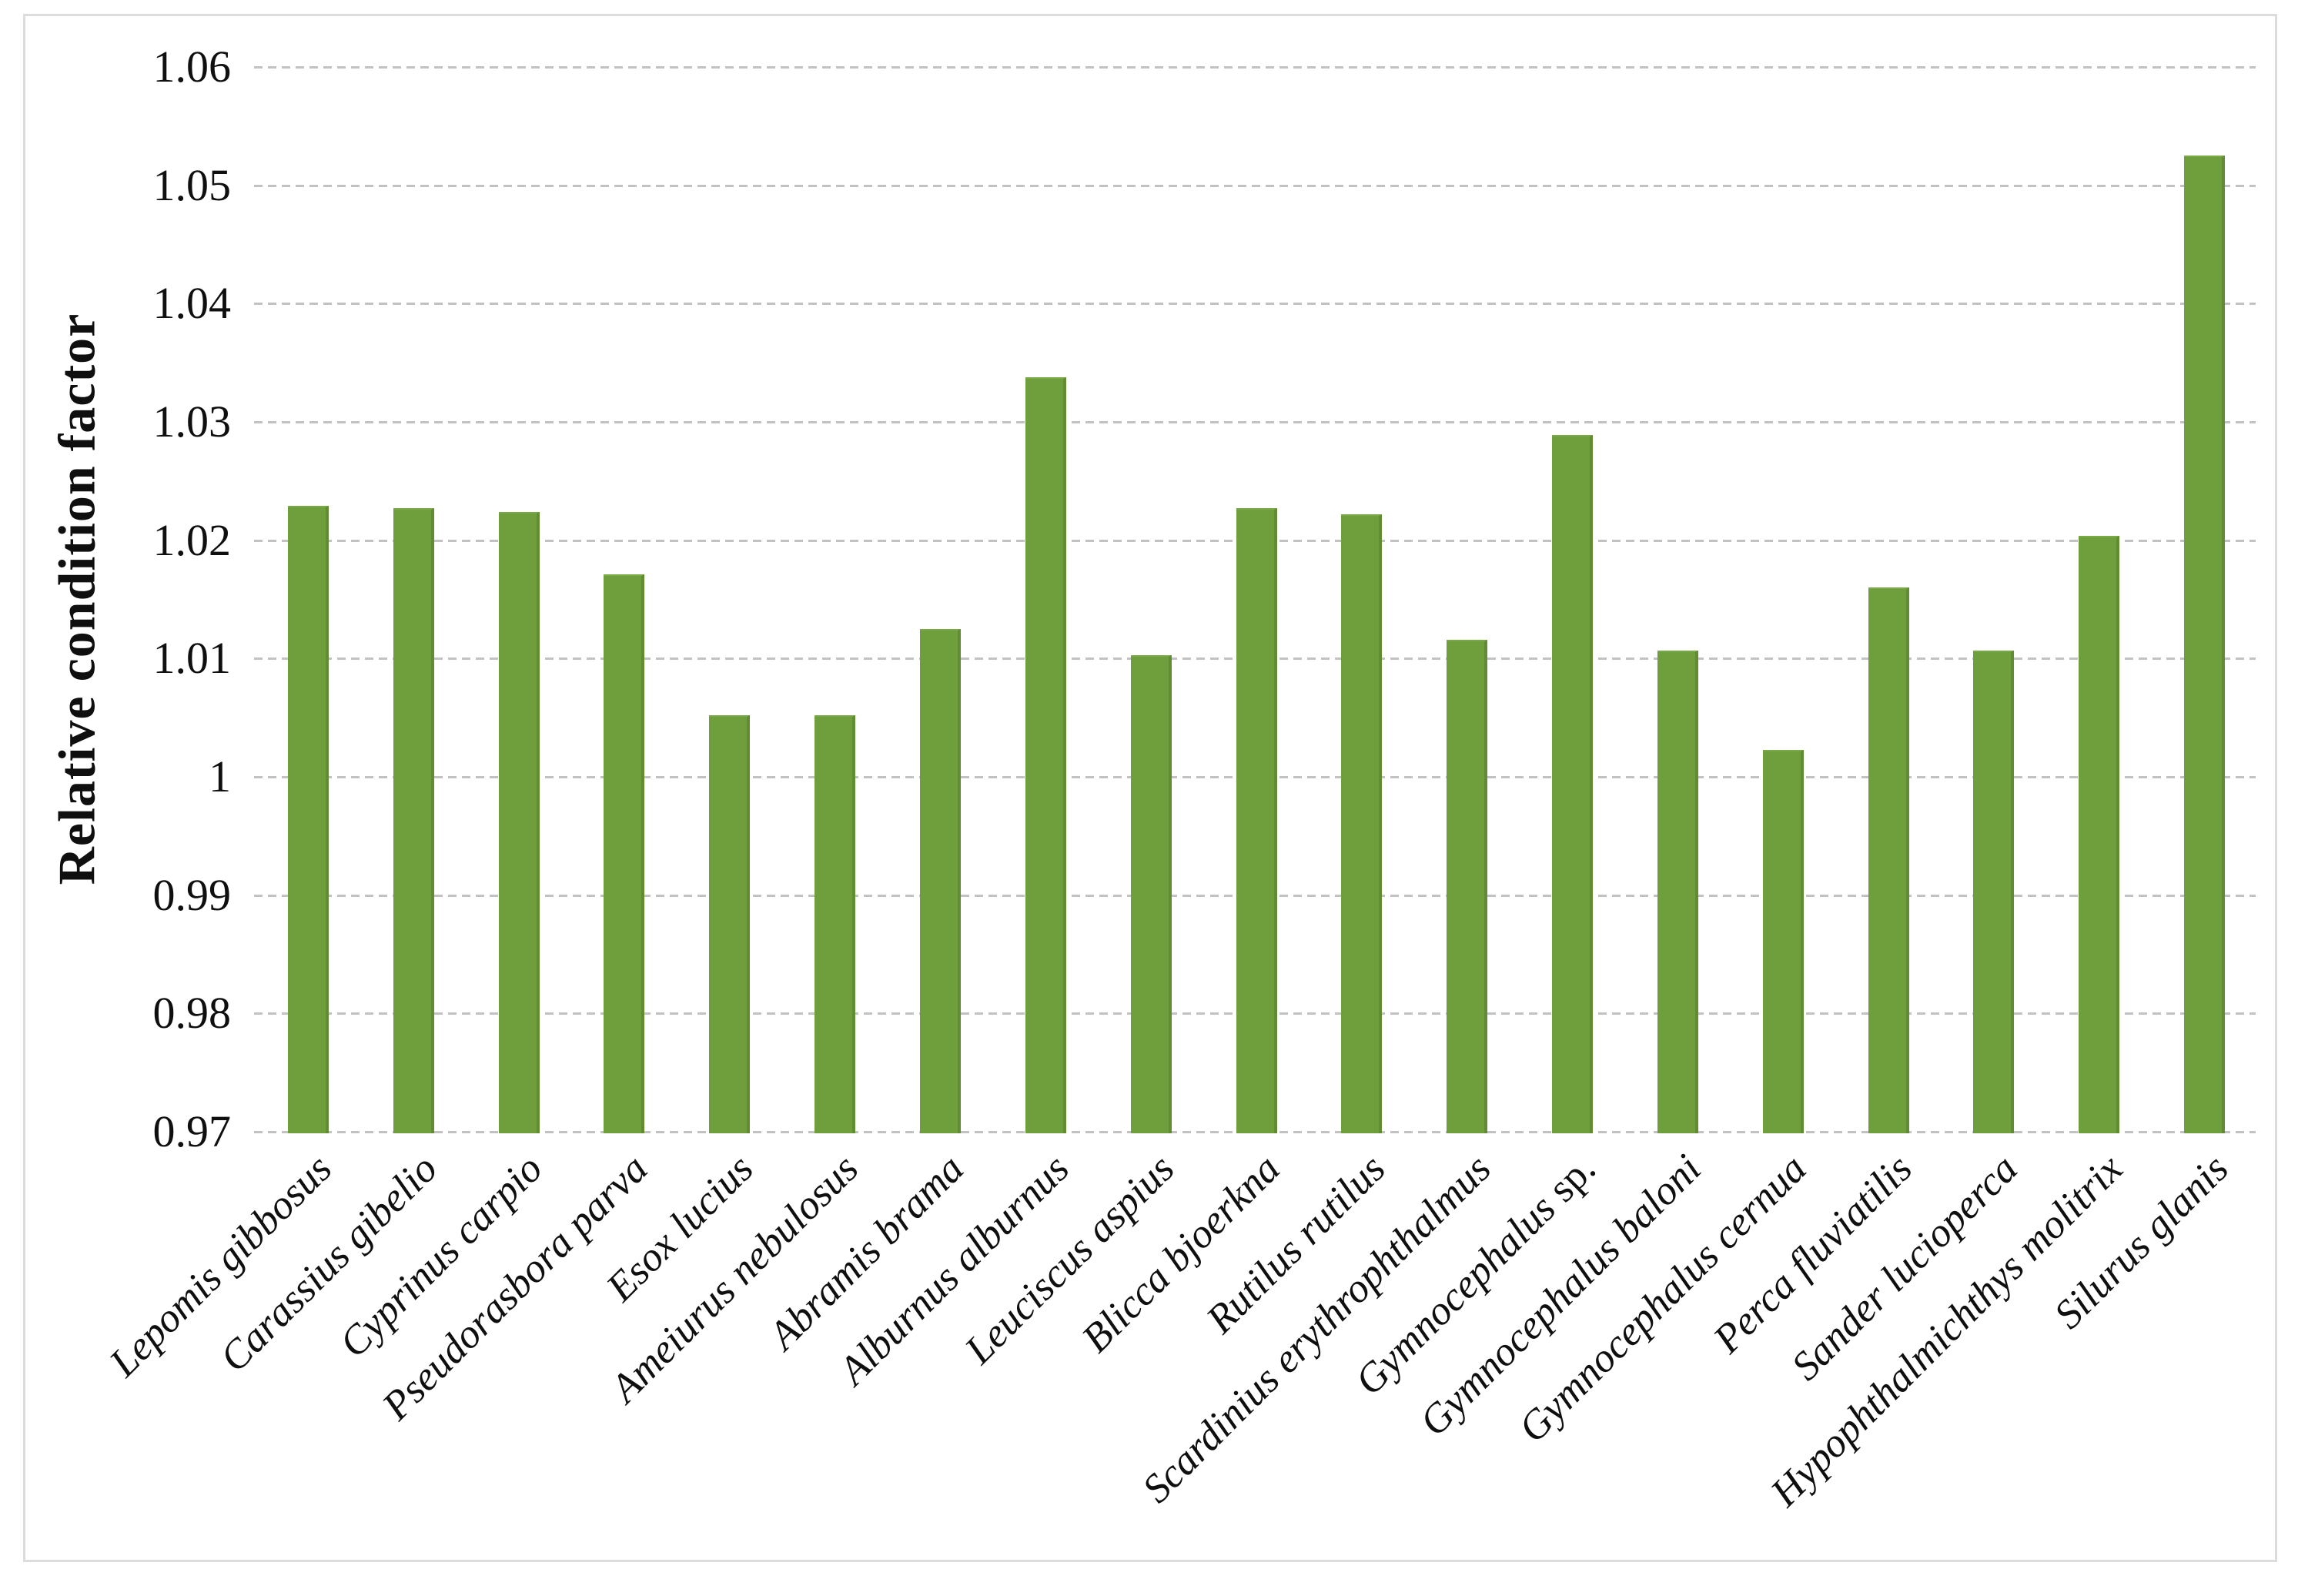 The height and width of the screenshot is (1596, 2308). I want to click on y-tick-label: 1.06, so click(192, 67).